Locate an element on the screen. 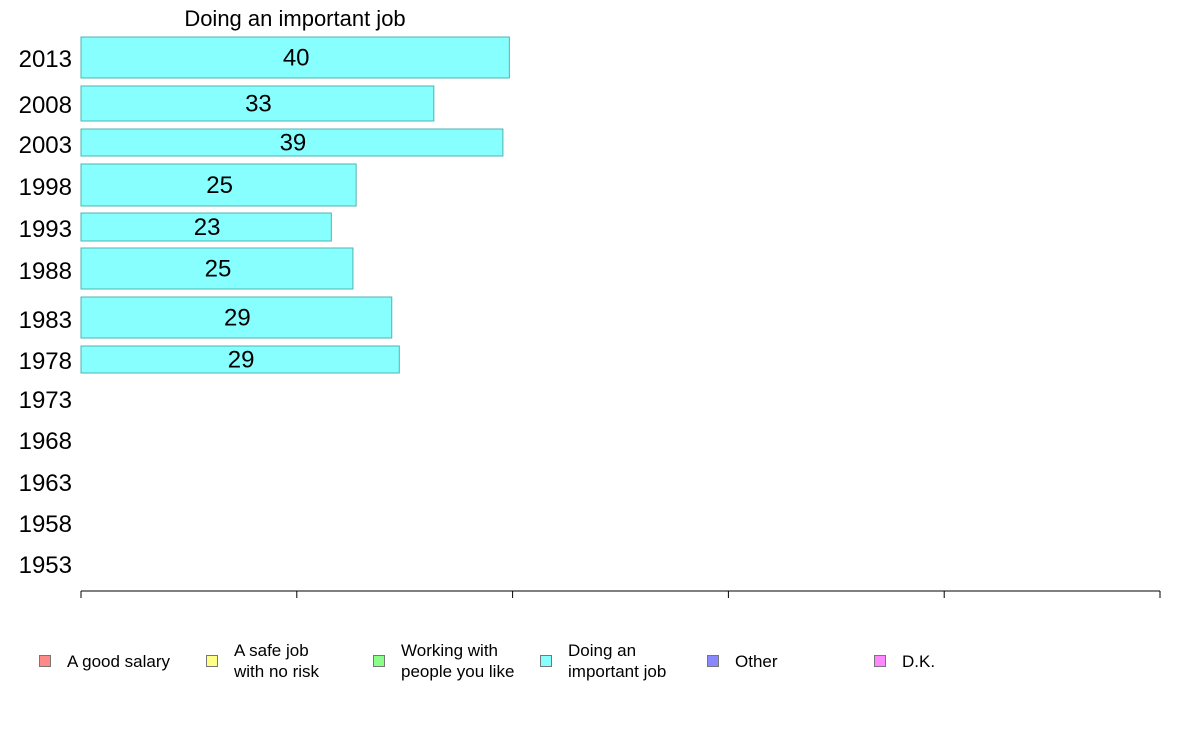 The image size is (1188, 736). data-label-2008: 33 is located at coordinates (258, 104).